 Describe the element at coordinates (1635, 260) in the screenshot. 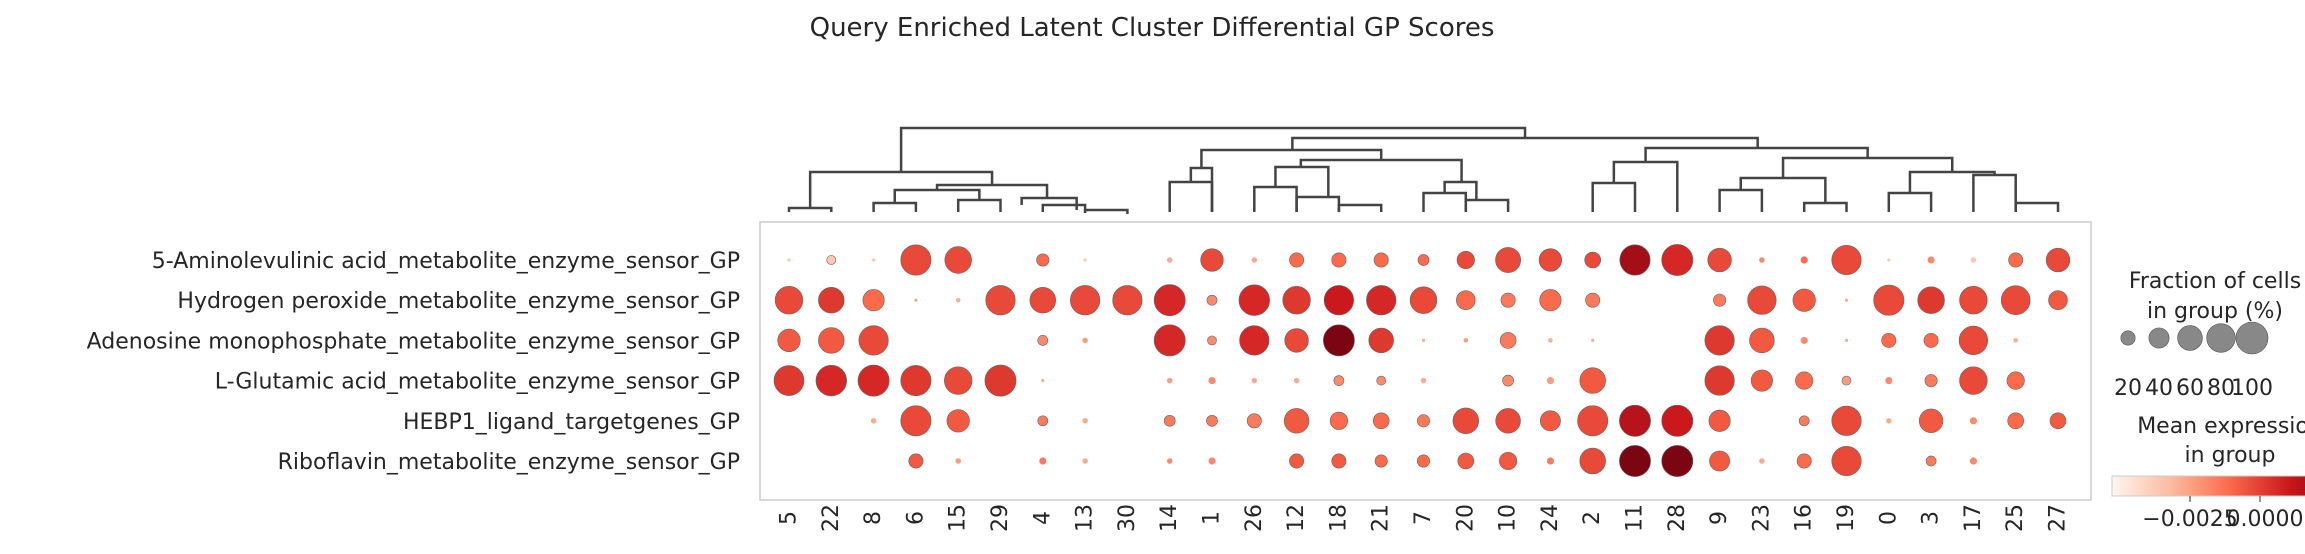

I see `dot-r0-c11` at that location.